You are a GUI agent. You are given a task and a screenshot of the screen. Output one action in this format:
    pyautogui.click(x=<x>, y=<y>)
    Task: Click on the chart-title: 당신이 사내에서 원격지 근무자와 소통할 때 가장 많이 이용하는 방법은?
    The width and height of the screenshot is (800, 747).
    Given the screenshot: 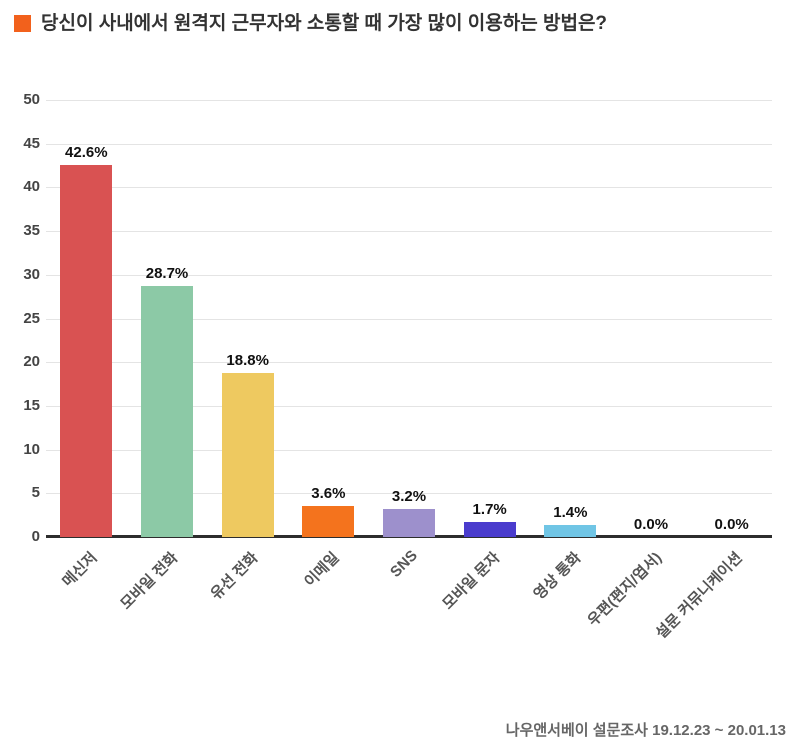 What is the action you would take?
    pyautogui.click(x=324, y=23)
    